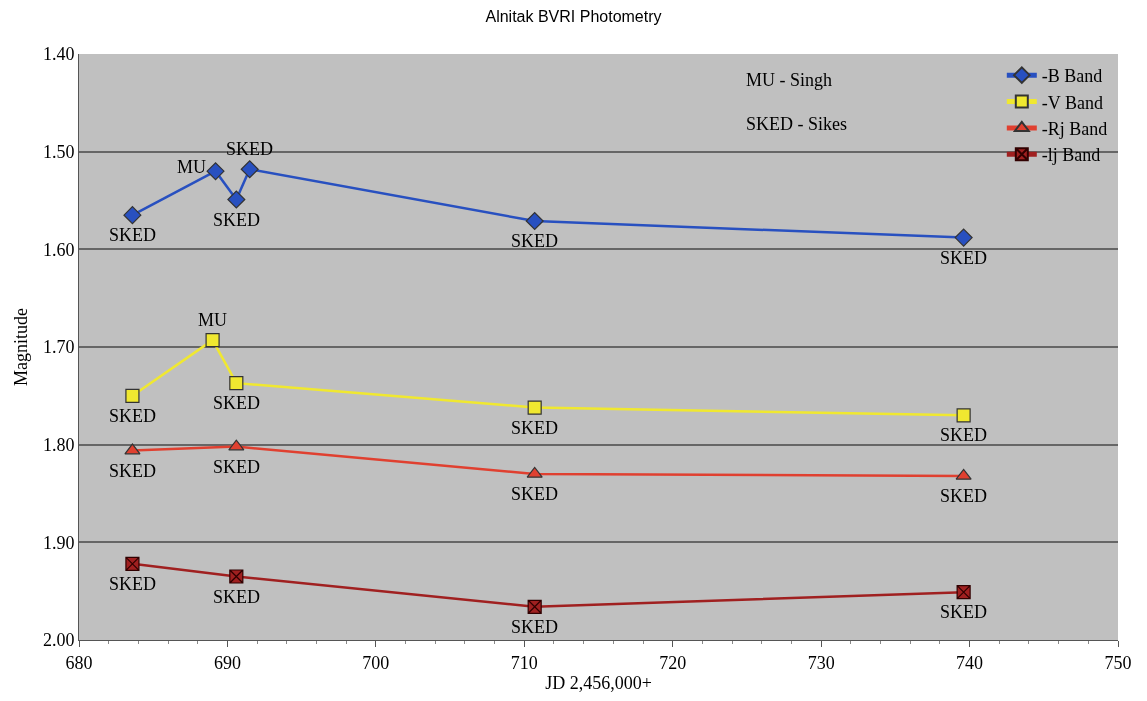  Describe the element at coordinates (970, 662) in the screenshot. I see `x-tick-label: 740` at that location.